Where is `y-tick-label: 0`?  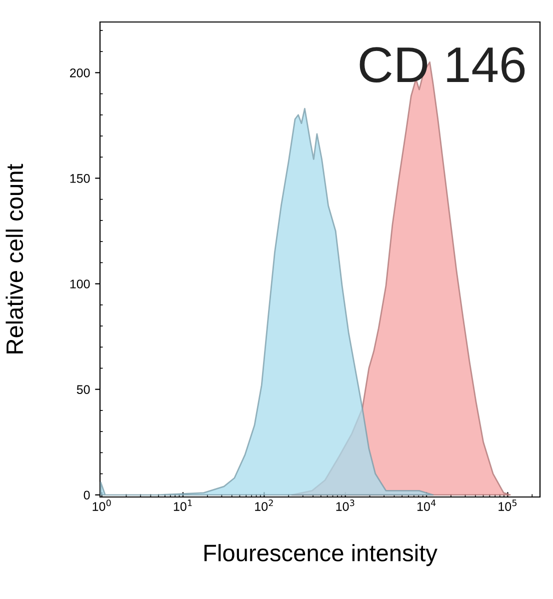 y-tick-label: 0 is located at coordinates (87, 495).